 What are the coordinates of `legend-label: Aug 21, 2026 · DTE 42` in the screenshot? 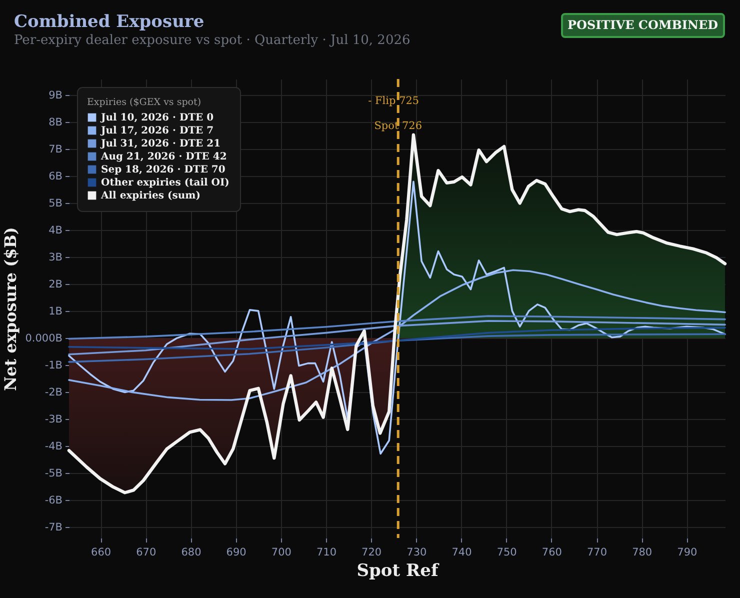 It's located at (163, 157).